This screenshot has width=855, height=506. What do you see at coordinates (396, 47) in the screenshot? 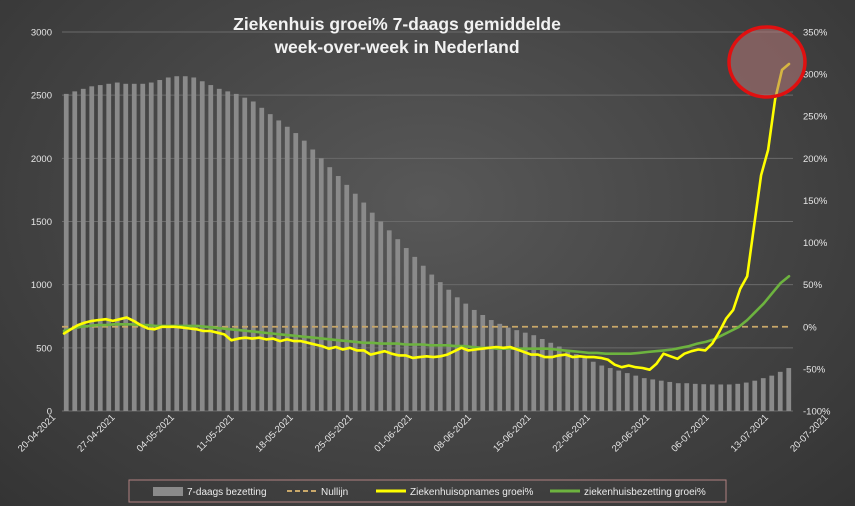
I see `chart-title-line-2: week-over-week in Nederland` at bounding box center [396, 47].